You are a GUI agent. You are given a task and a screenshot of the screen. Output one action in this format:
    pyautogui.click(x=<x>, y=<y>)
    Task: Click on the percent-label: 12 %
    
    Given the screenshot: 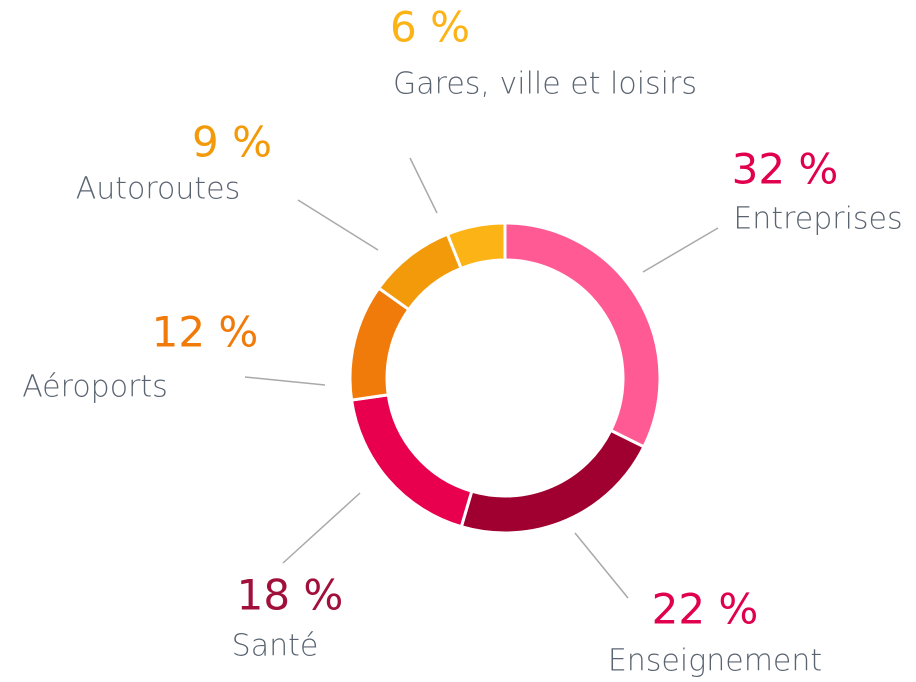 What is the action you would take?
    pyautogui.click(x=205, y=332)
    